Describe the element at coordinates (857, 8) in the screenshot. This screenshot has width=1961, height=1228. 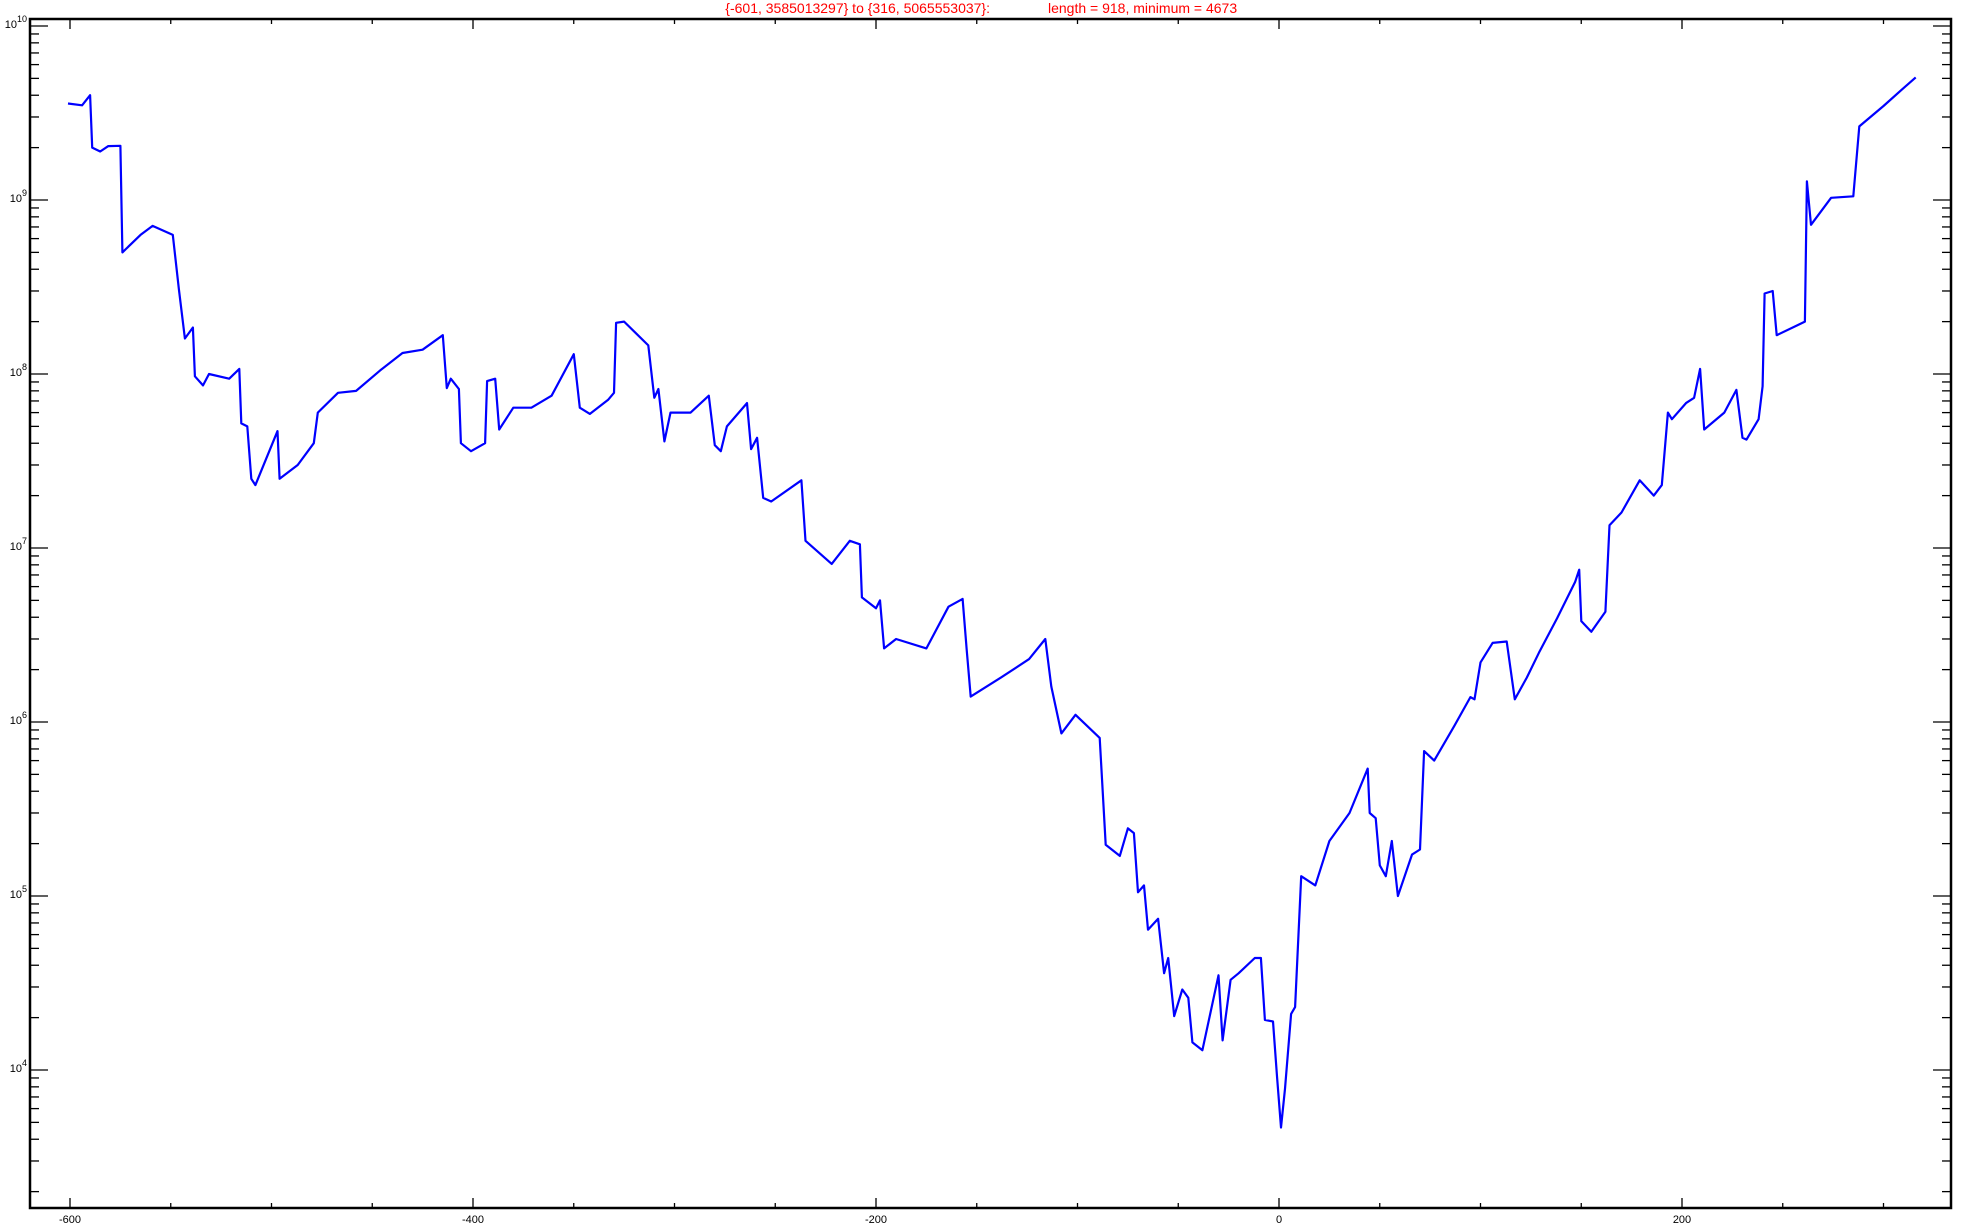
I see `chart-title: {-601, 3585013297} to {316, 5065553037}:` at that location.